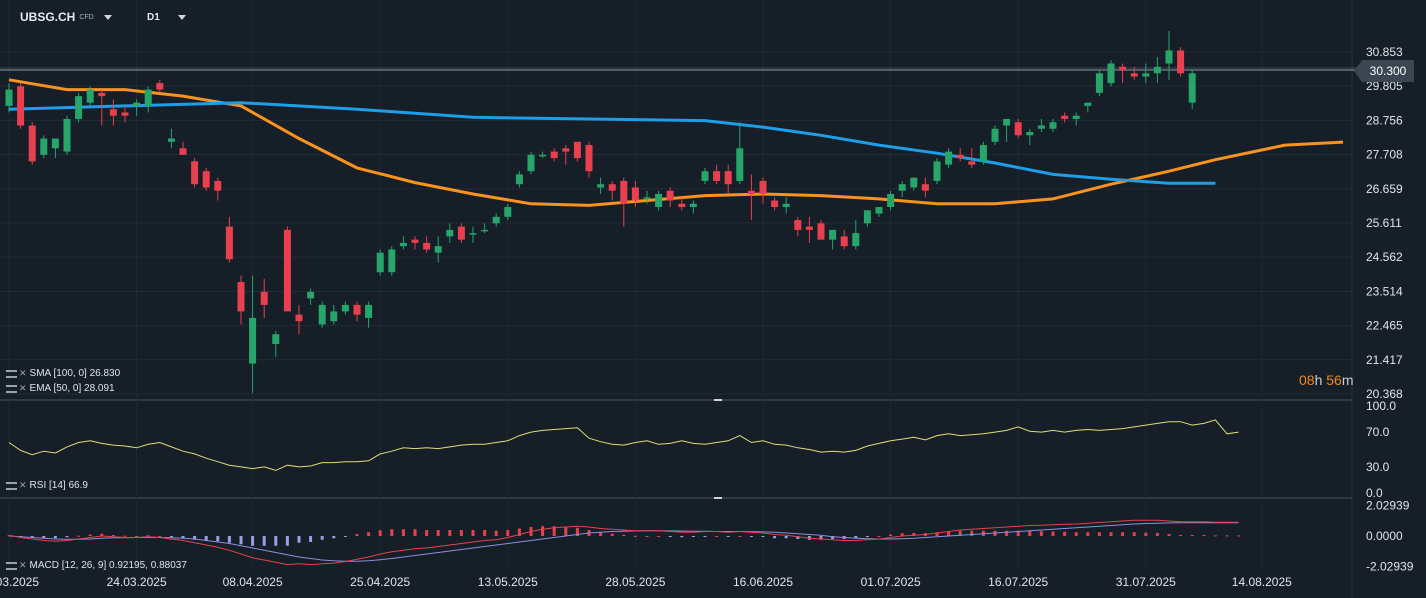 Image resolution: width=1426 pixels, height=598 pixels. I want to click on rsi-pane, so click(623, 445).